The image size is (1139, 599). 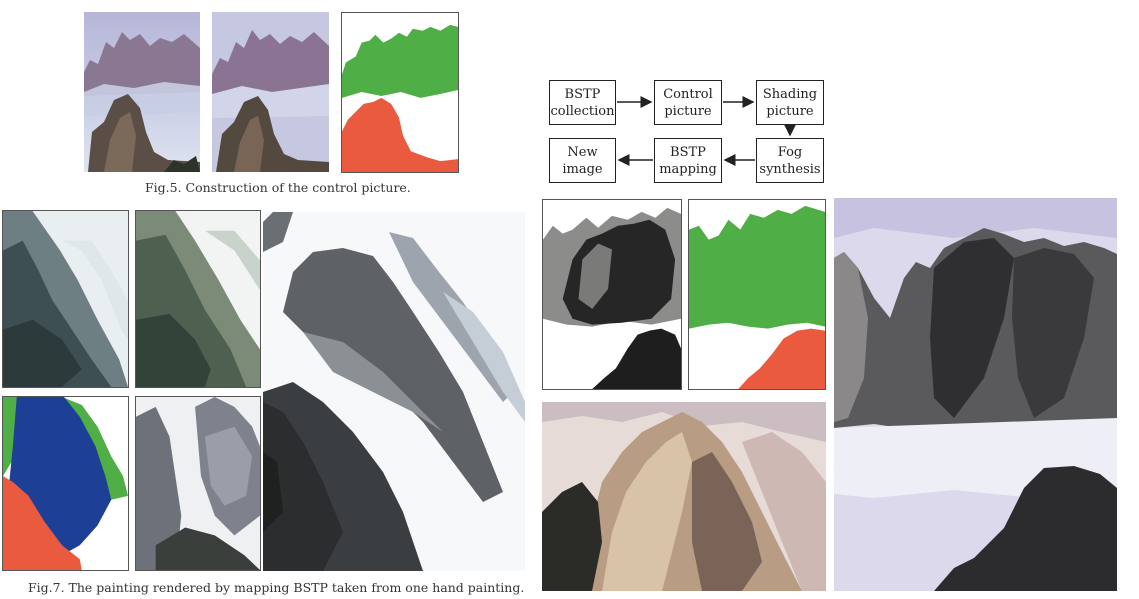 I want to click on fig5-control-picture, so click(x=400, y=92).